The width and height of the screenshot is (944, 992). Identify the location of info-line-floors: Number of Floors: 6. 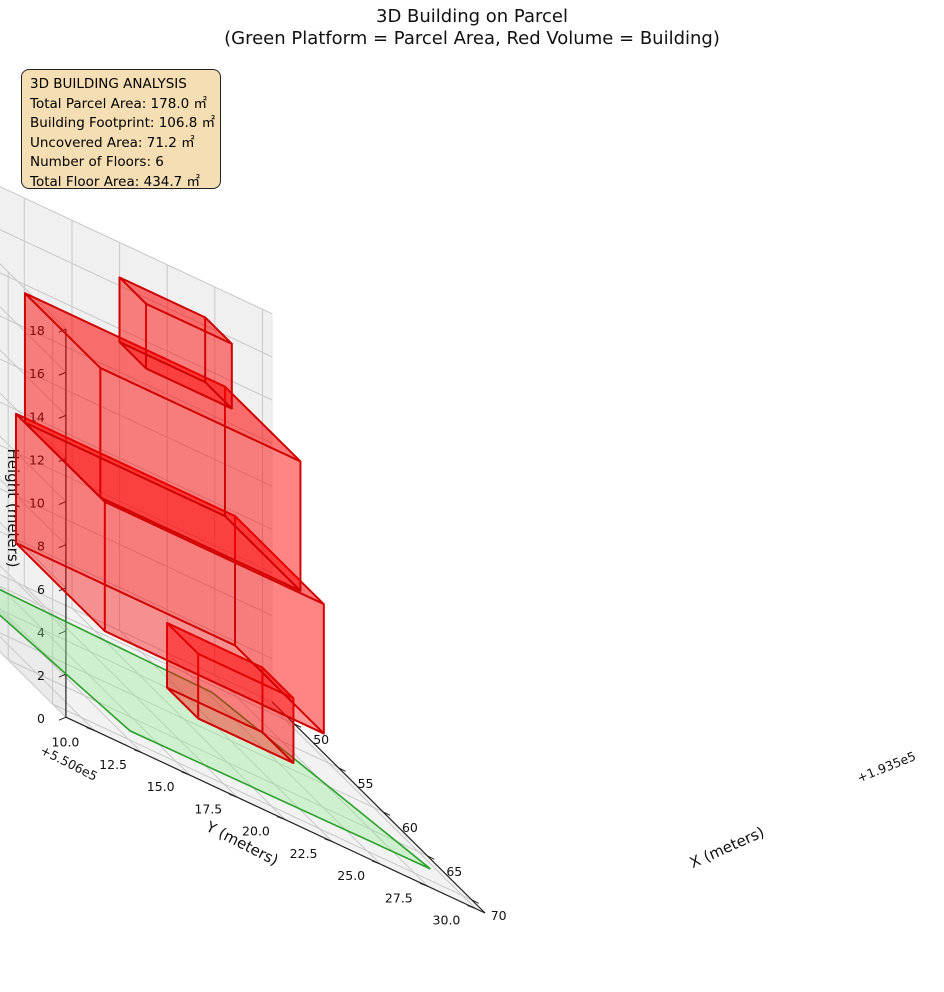
(97, 162).